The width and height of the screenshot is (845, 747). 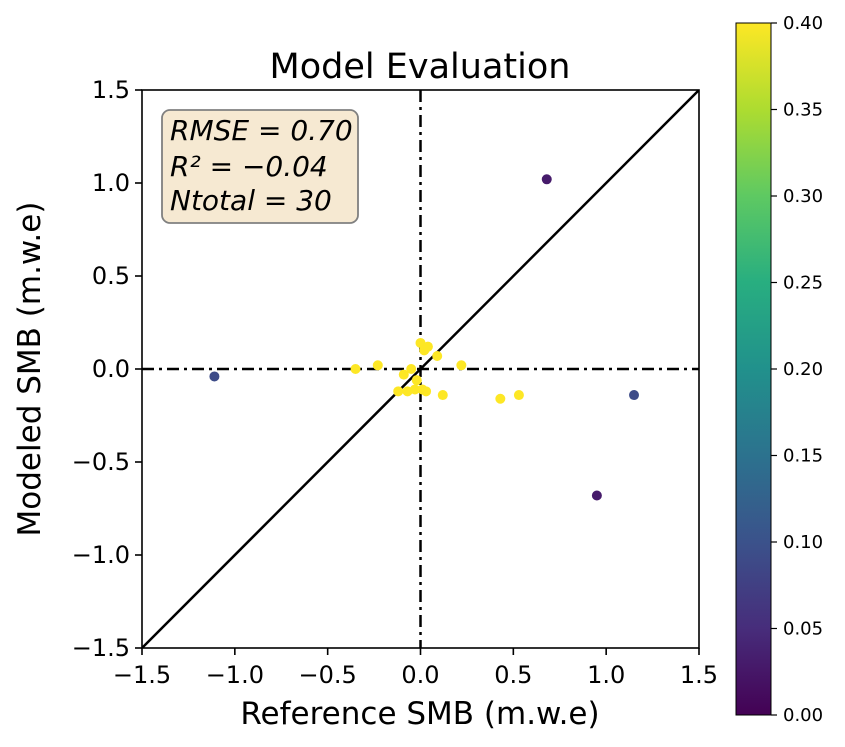 What do you see at coordinates (803, 629) in the screenshot?
I see `colorbar-tick-label: 0.05` at bounding box center [803, 629].